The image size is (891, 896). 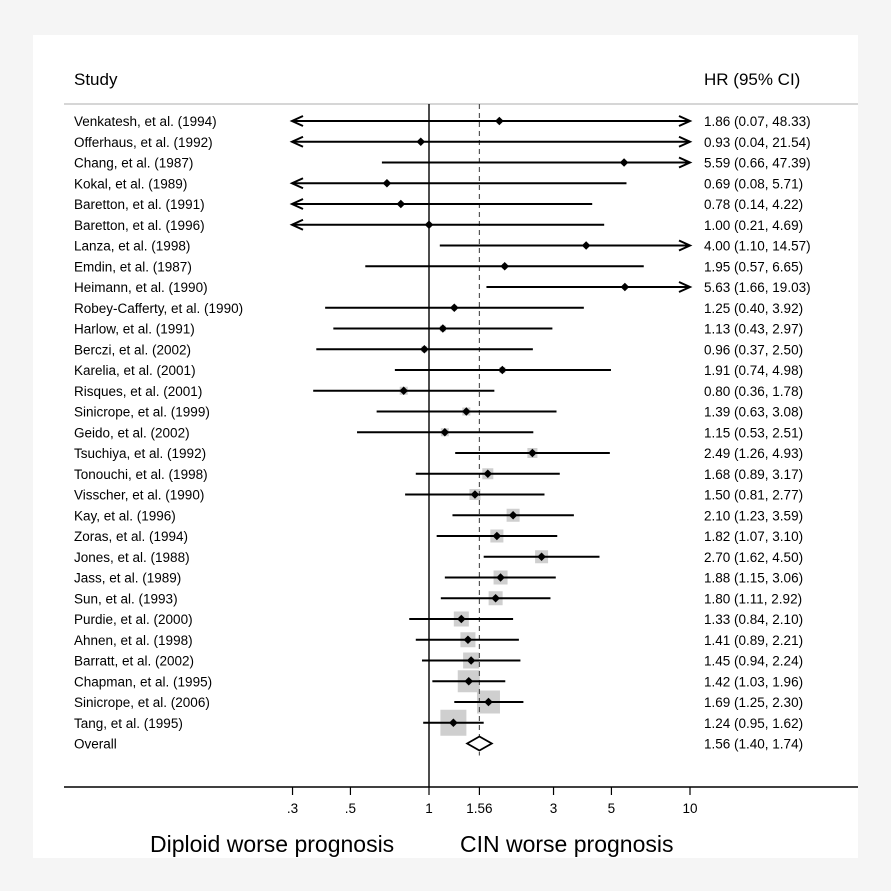 I want to click on study-label: Sinicrope, et al. (1999), so click(x=142, y=412).